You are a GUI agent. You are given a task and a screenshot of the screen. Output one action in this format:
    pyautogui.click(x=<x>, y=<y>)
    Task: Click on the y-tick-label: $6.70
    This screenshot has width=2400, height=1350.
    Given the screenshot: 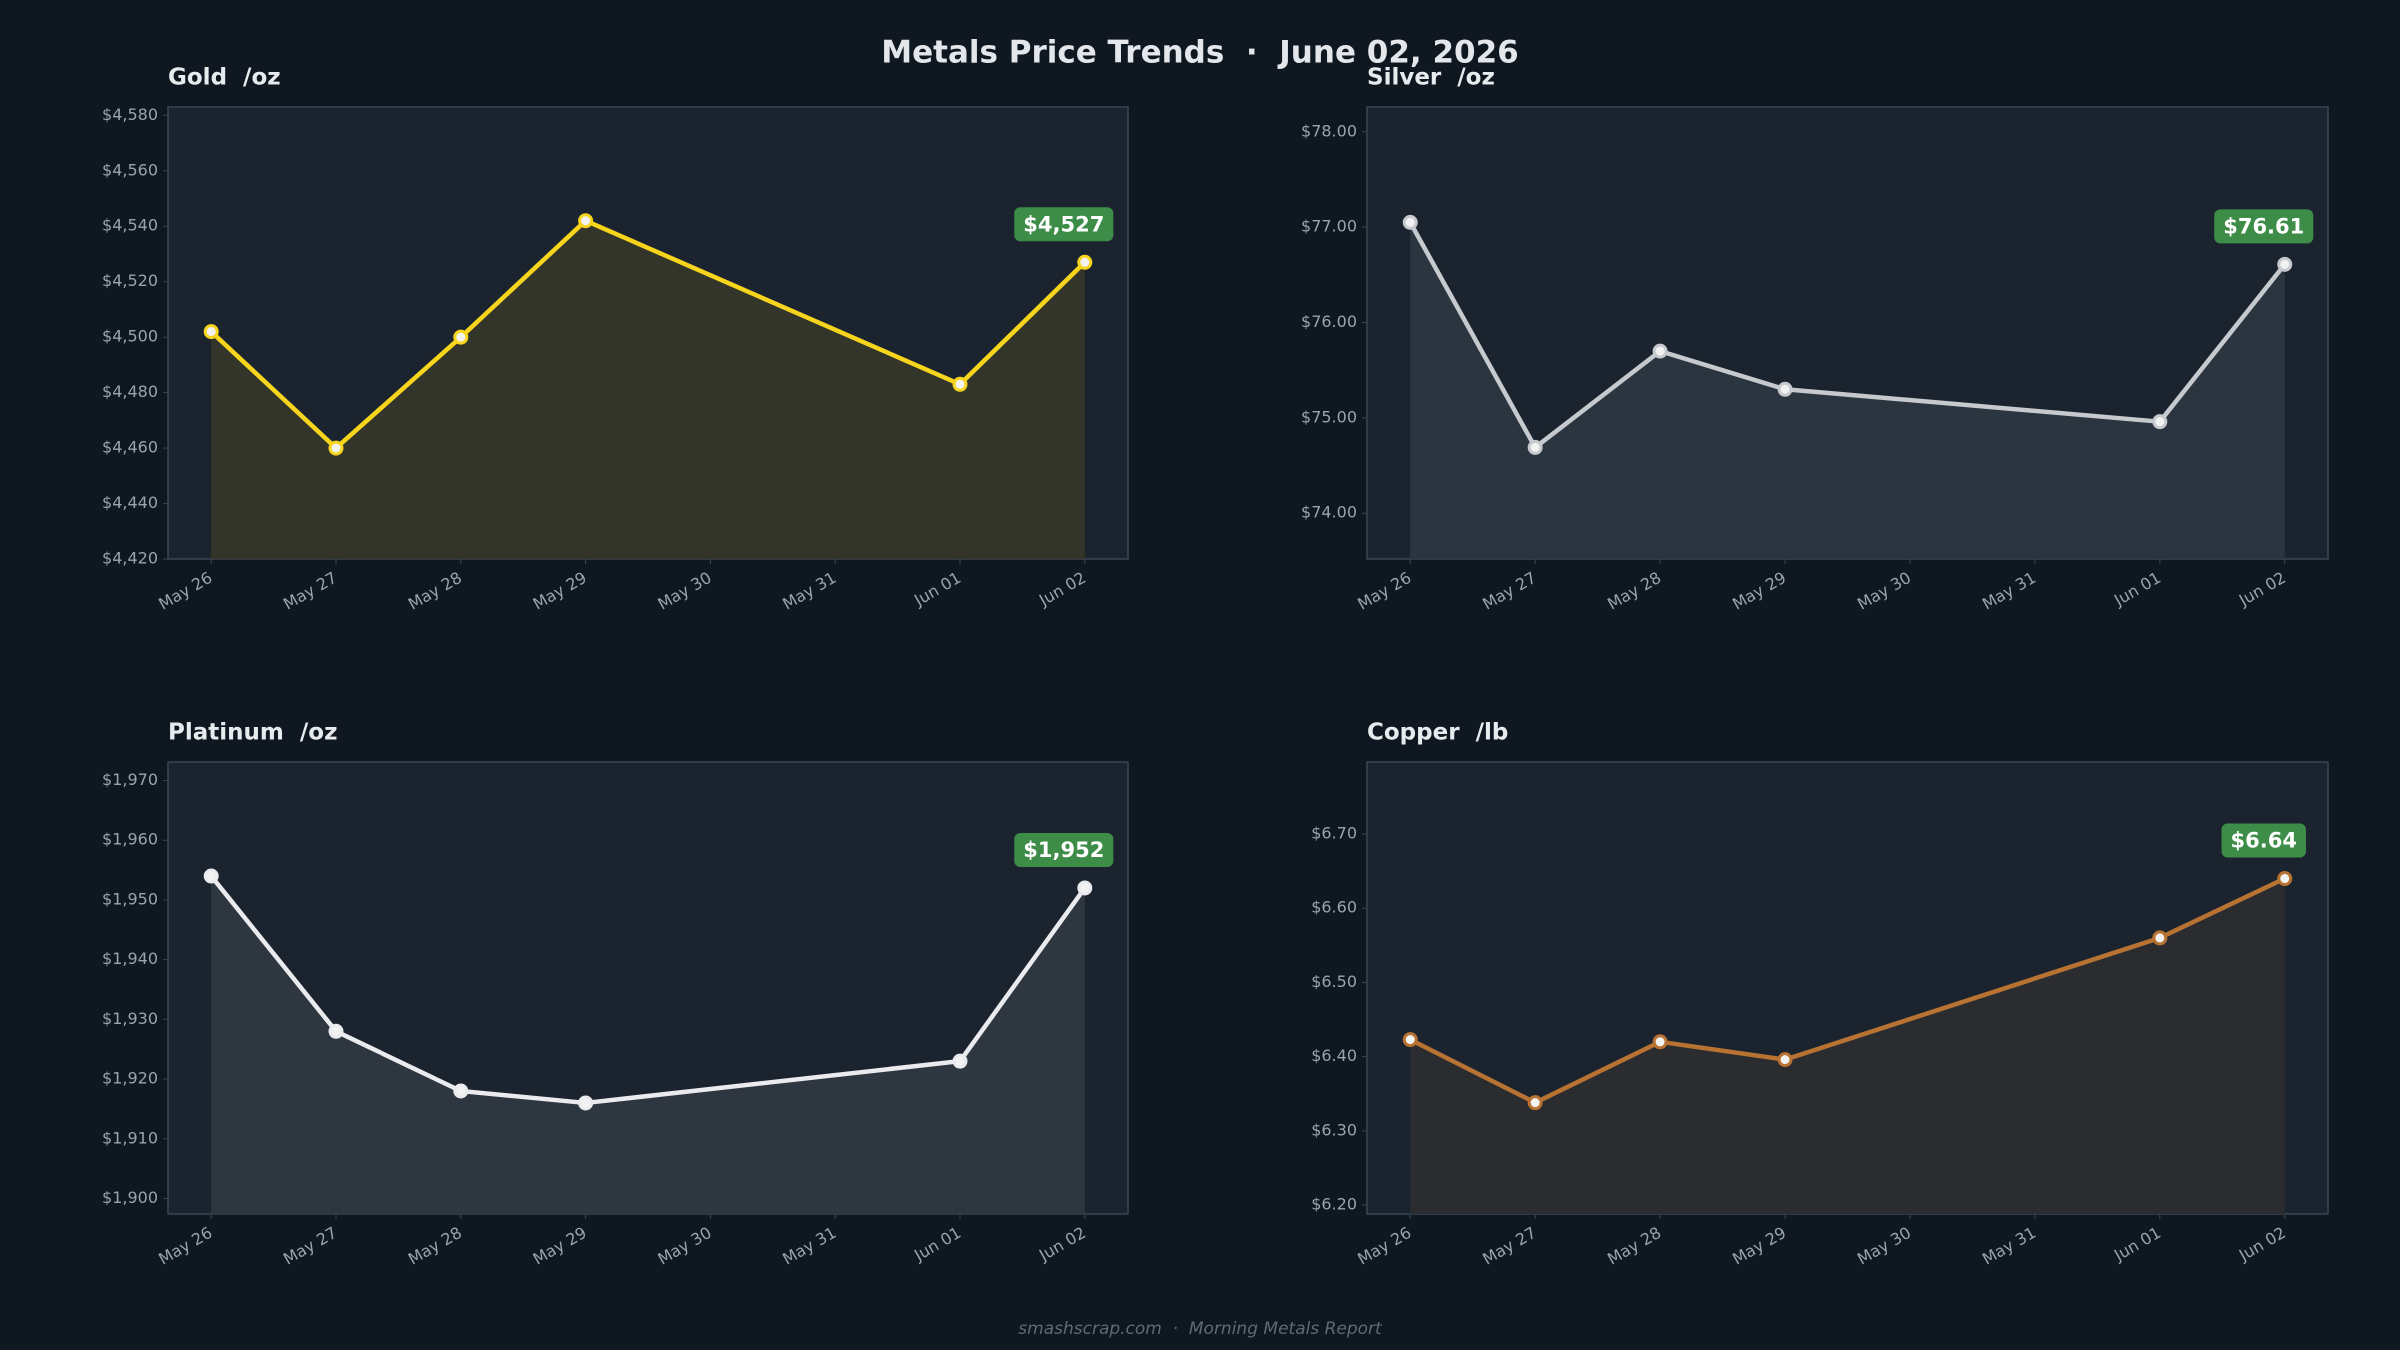 What is the action you would take?
    pyautogui.click(x=1334, y=832)
    